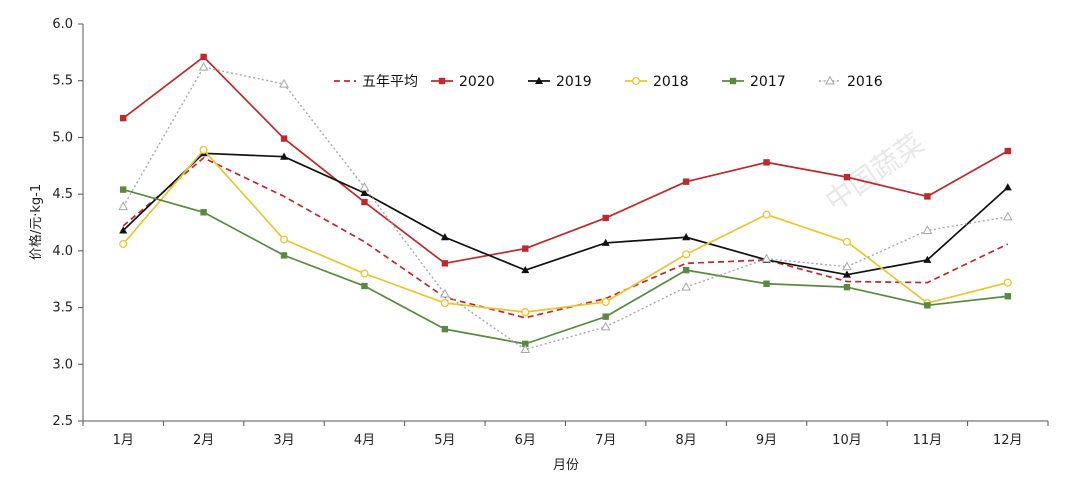  What do you see at coordinates (444, 440) in the screenshot?
I see `x-tick-label: 5月` at bounding box center [444, 440].